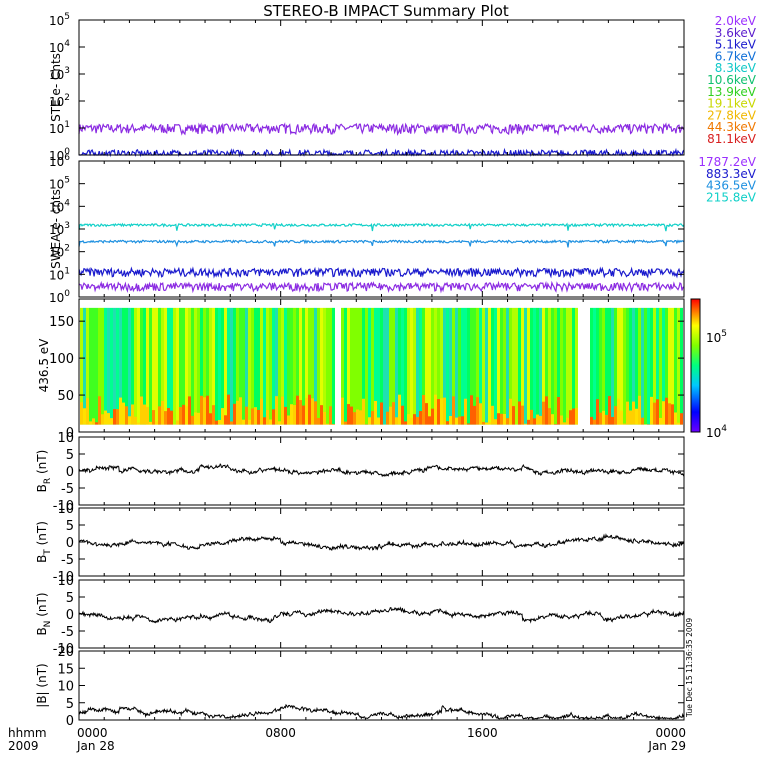 This screenshot has height=780, width=780. What do you see at coordinates (56, 156) in the screenshot?
I see `y-tick-base: 10` at bounding box center [56, 156].